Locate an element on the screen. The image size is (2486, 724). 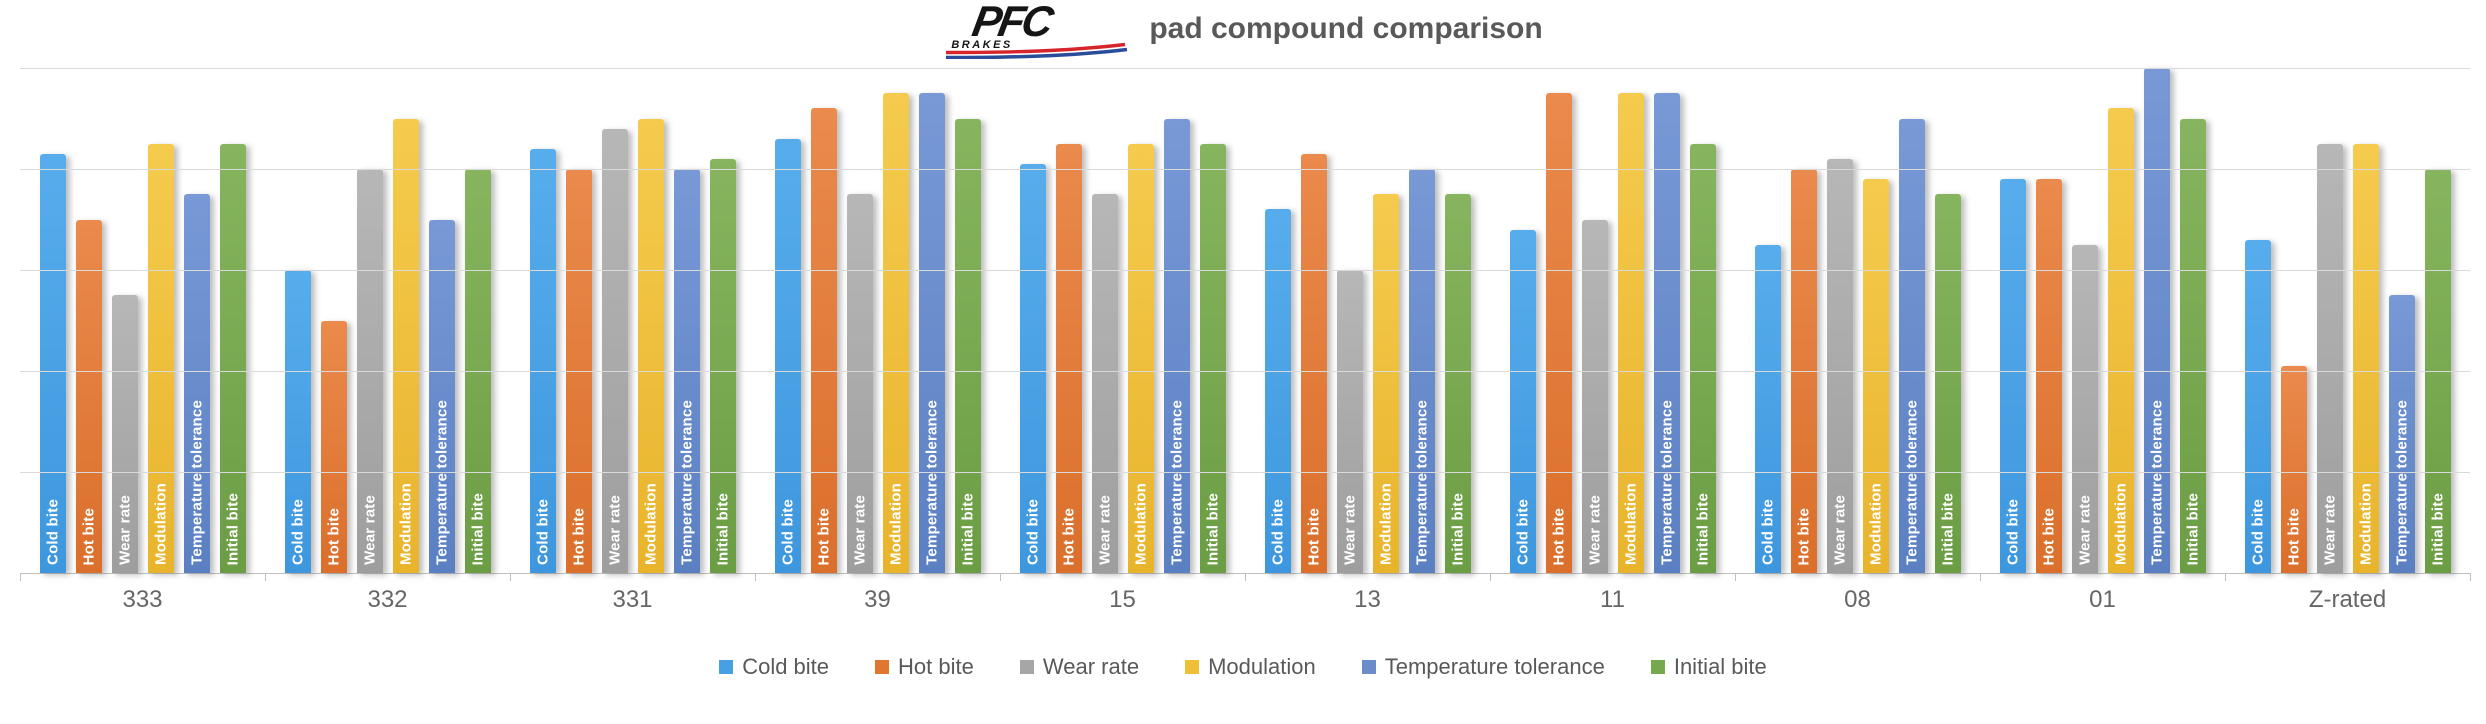
legend-item-cold-bite: Cold bite is located at coordinates (774, 667).